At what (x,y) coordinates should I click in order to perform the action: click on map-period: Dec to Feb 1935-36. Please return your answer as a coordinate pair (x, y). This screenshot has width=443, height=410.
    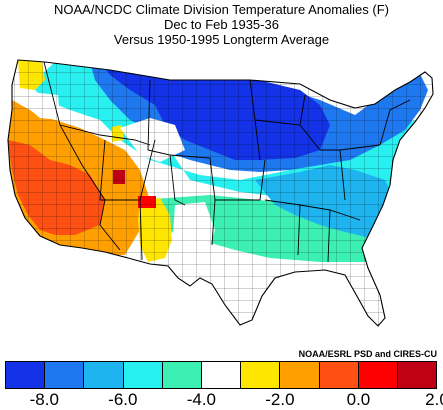
    Looking at the image, I should click on (221, 24).